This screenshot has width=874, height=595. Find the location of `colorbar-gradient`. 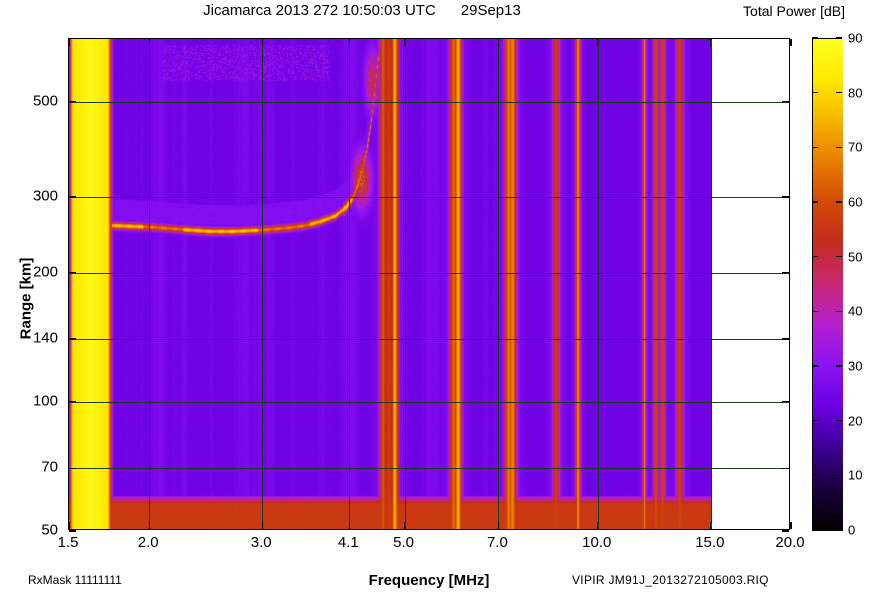

colorbar-gradient is located at coordinates (828, 285).